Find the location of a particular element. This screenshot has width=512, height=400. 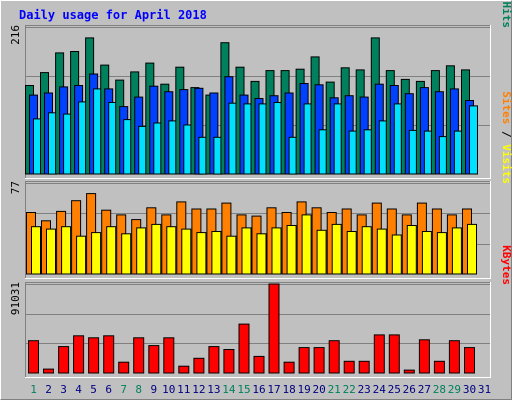

panel-kbytes-max-label: 91031 is located at coordinates (15, 298).